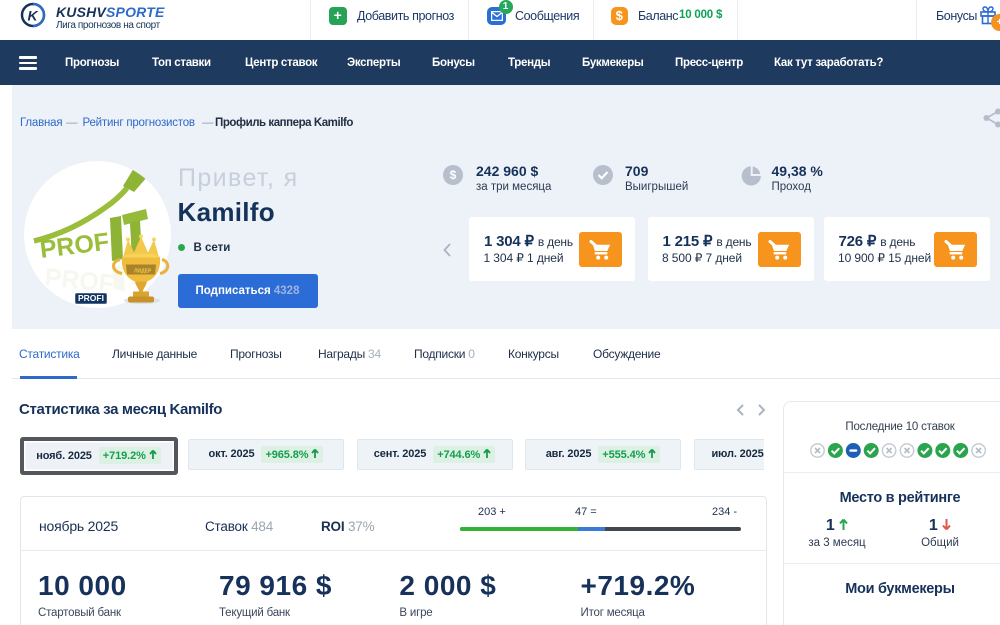  Describe the element at coordinates (143, 272) in the screenshot. I see `svg-text: ЛИДЕР` at that location.